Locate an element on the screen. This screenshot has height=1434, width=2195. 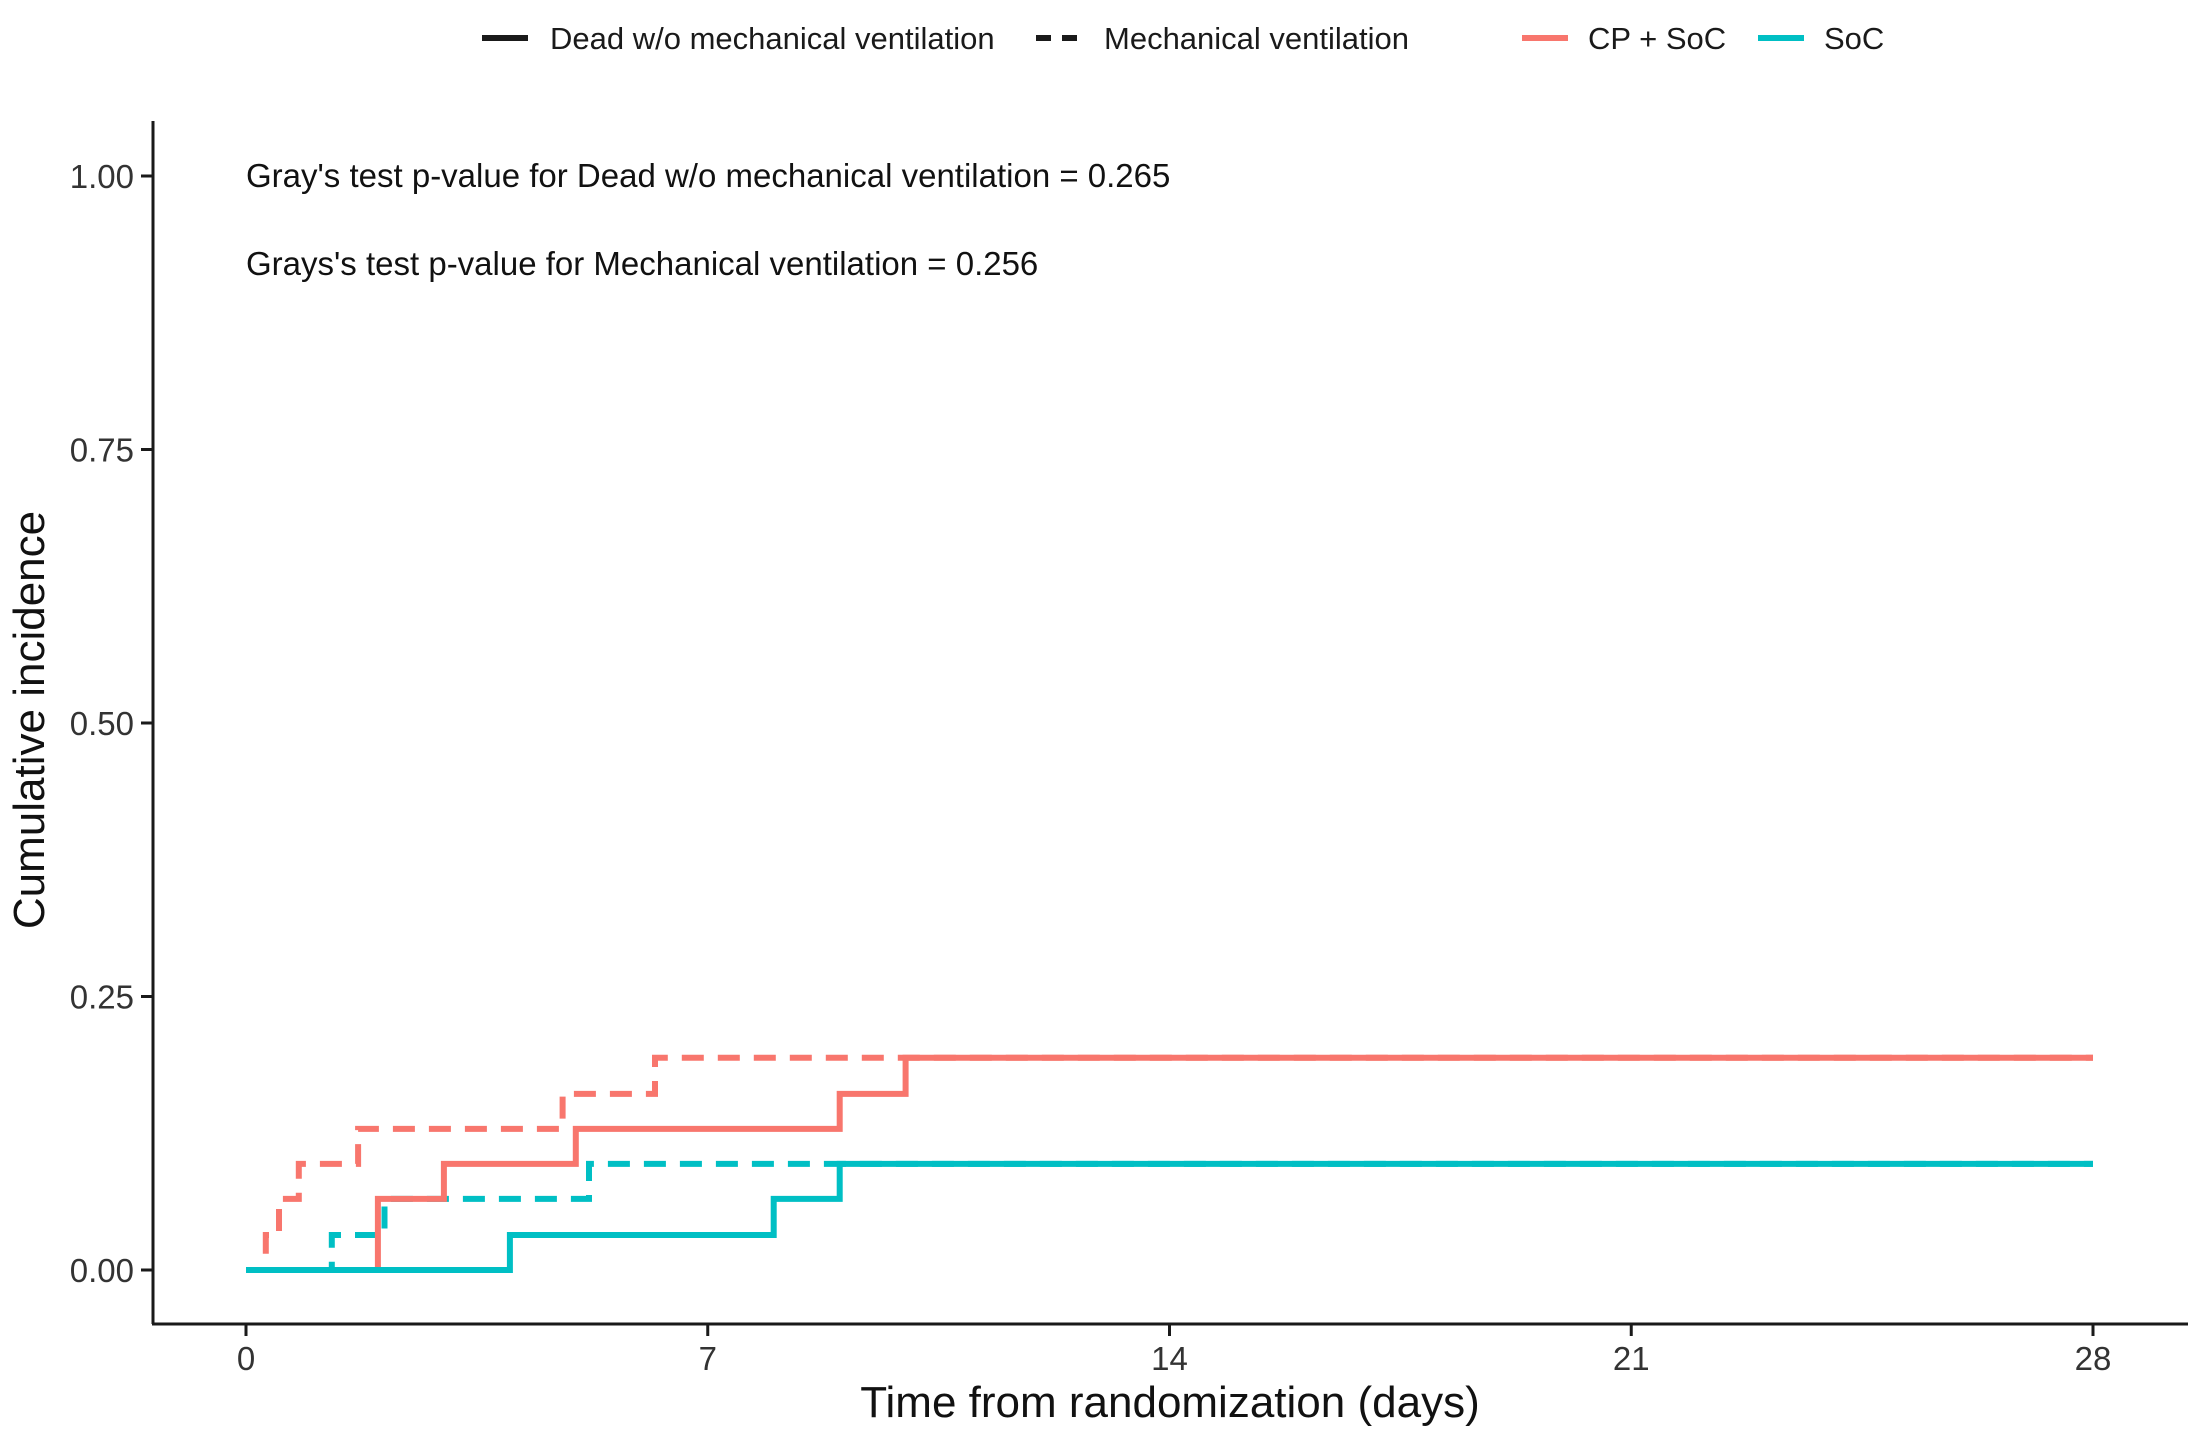
y-tick-label: 1.00 is located at coordinates (102, 176).